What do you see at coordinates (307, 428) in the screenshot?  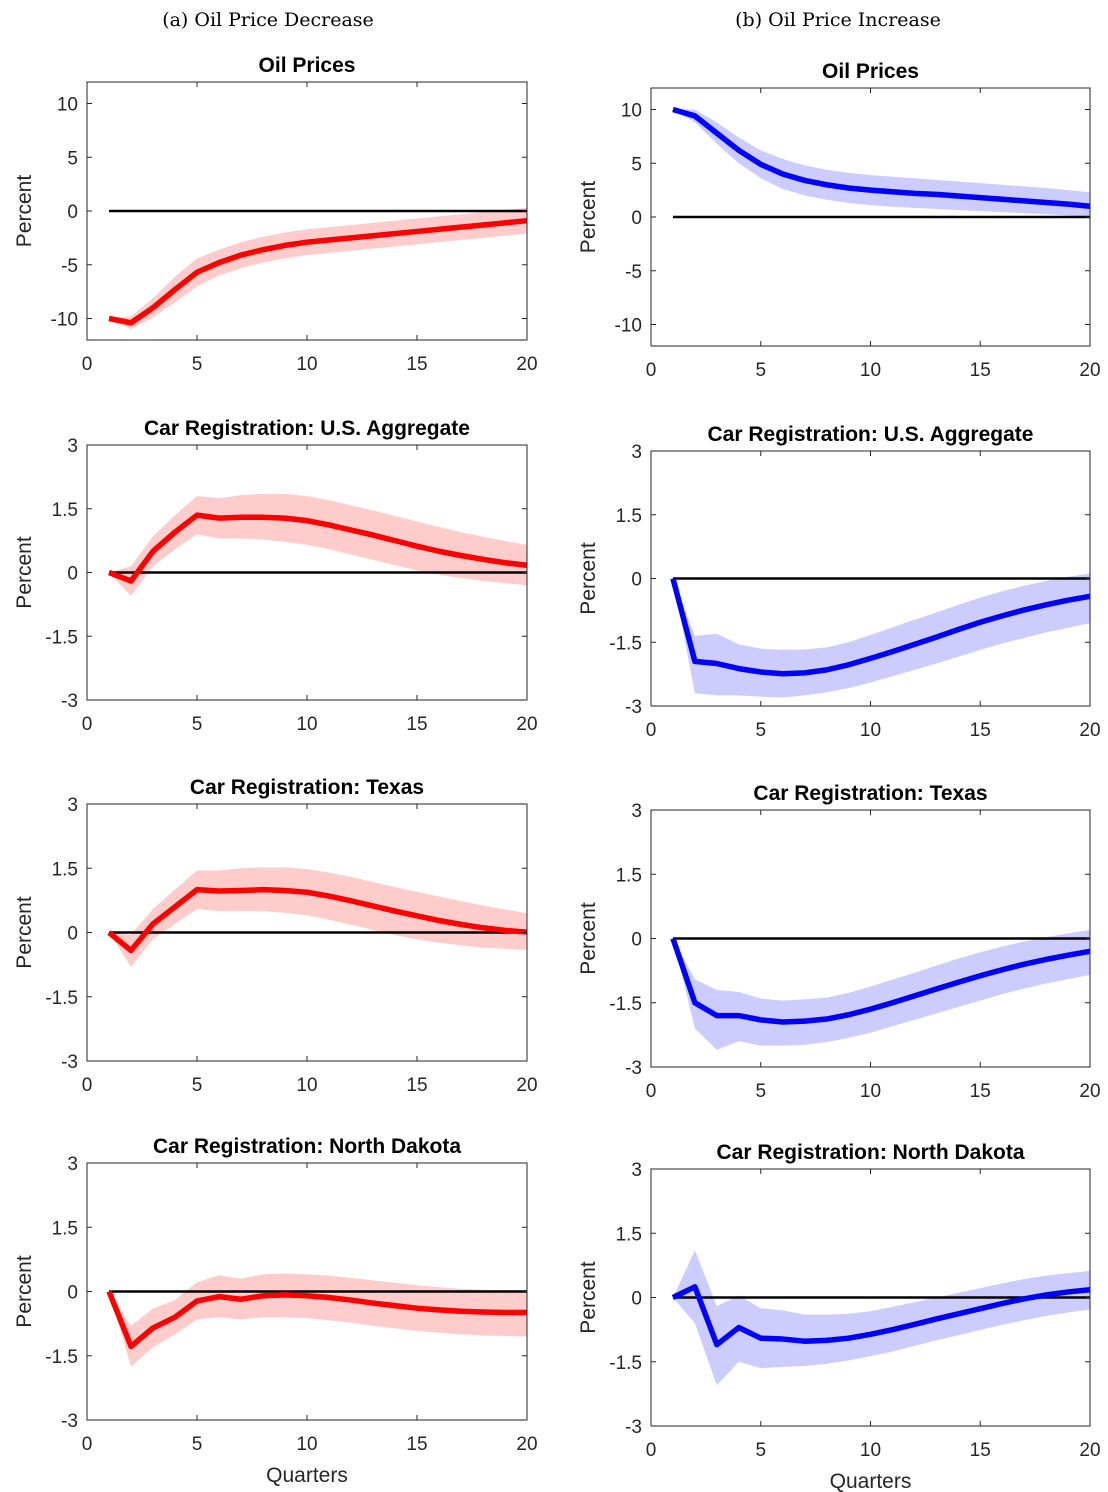 I see `panel-title: Car Registration: U.S. Aggregate` at bounding box center [307, 428].